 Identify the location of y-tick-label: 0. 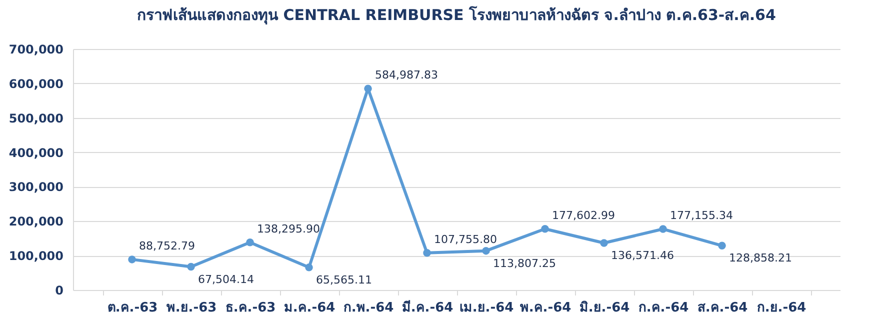
(59, 291).